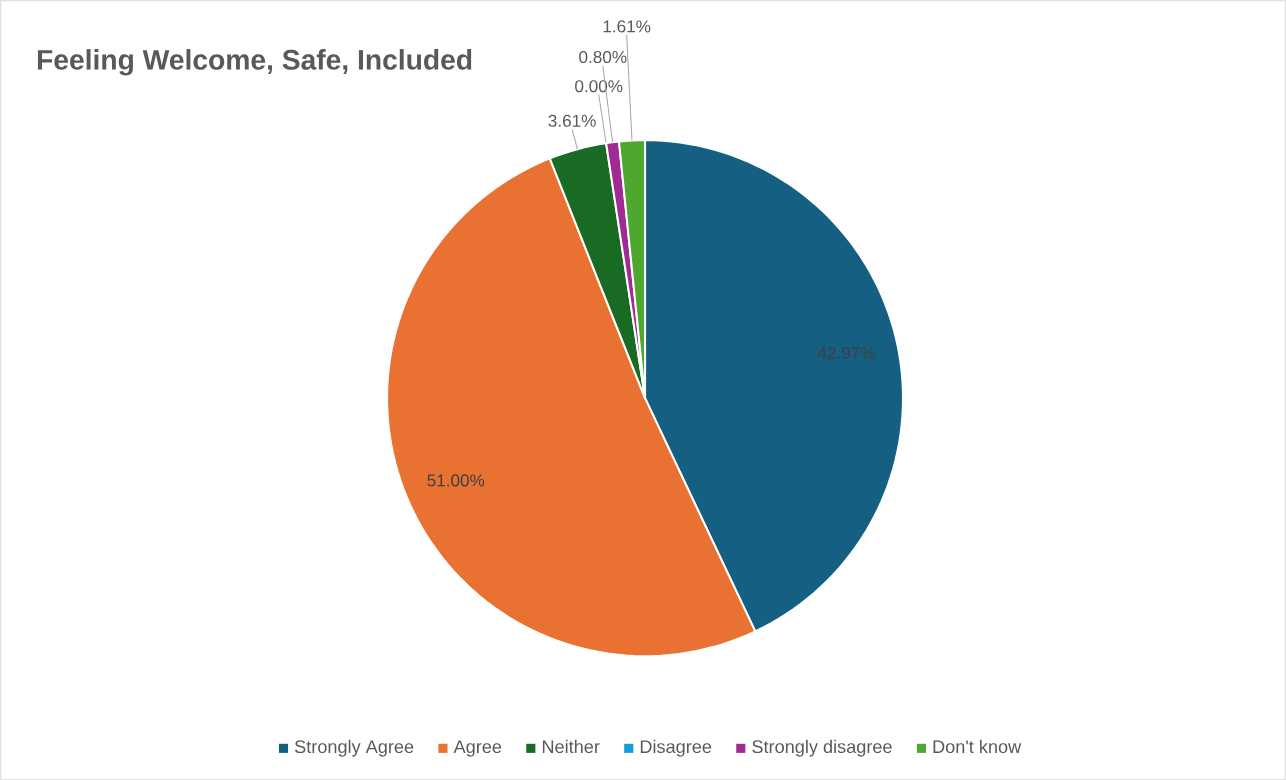 This screenshot has height=780, width=1286. Describe the element at coordinates (477, 748) in the screenshot. I see `legend-label: Agree` at that location.